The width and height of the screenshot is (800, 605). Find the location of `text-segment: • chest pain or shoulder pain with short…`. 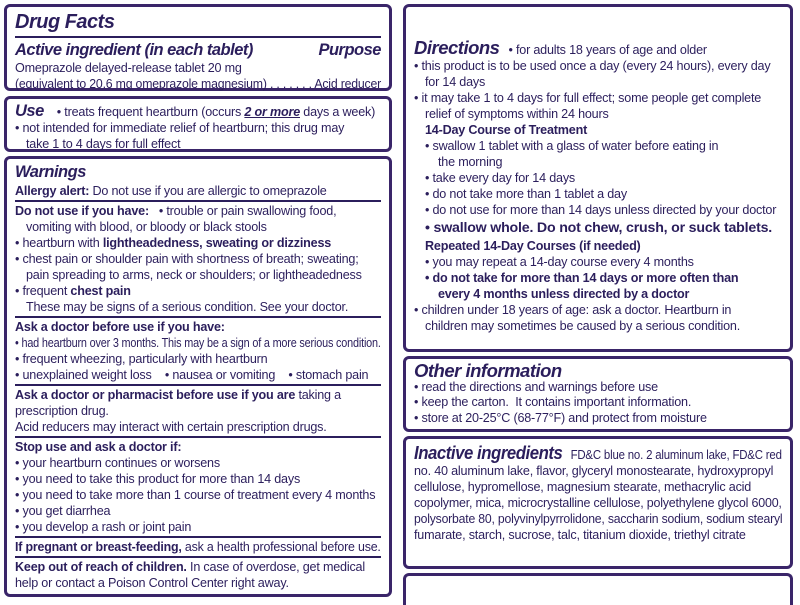

text-segment: • chest pain or shoulder pain with short… is located at coordinates (187, 259).